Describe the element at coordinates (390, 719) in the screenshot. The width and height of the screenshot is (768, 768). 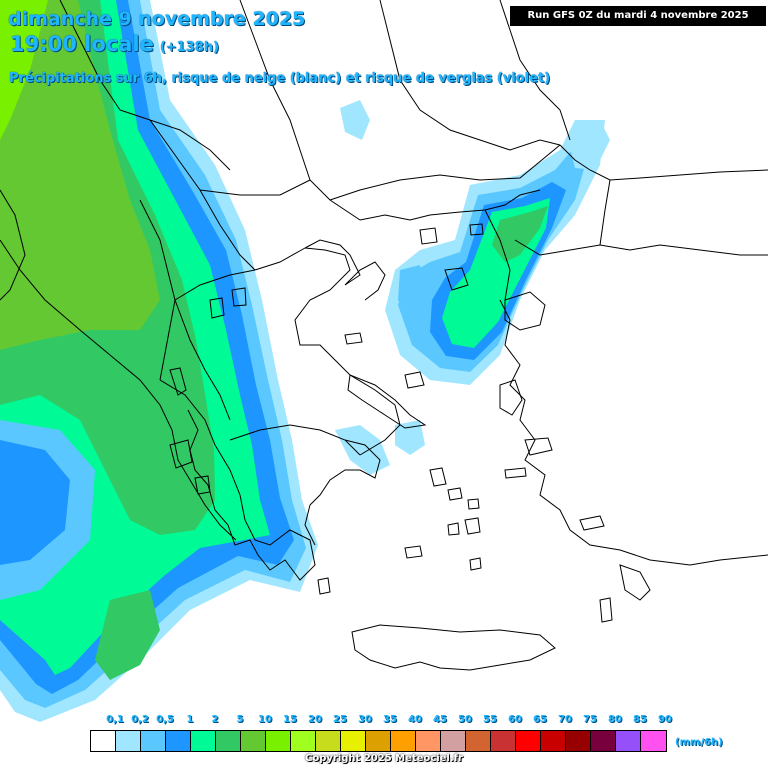
I see `legend-tick-label: 35` at that location.